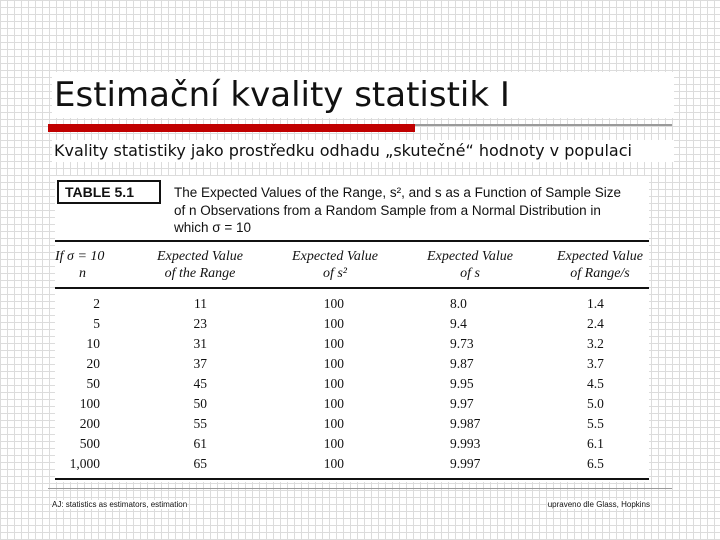 This screenshot has width=720, height=540. What do you see at coordinates (595, 443) in the screenshot?
I see `cell-range-s: 6.1` at bounding box center [595, 443].